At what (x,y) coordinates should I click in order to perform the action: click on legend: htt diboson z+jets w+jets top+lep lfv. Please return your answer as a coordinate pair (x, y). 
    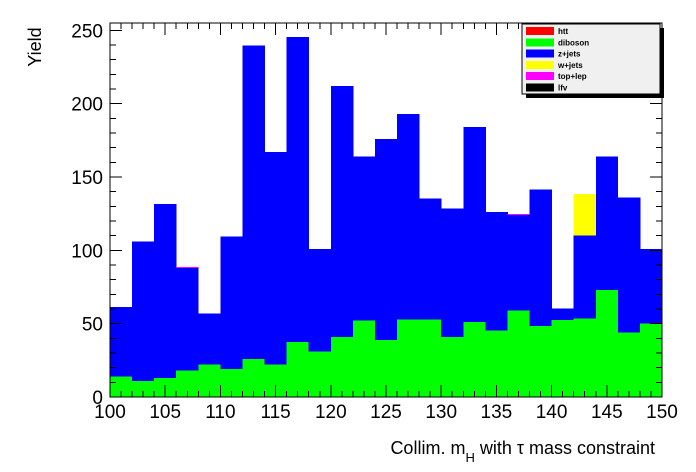
    Looking at the image, I should click on (592, 60).